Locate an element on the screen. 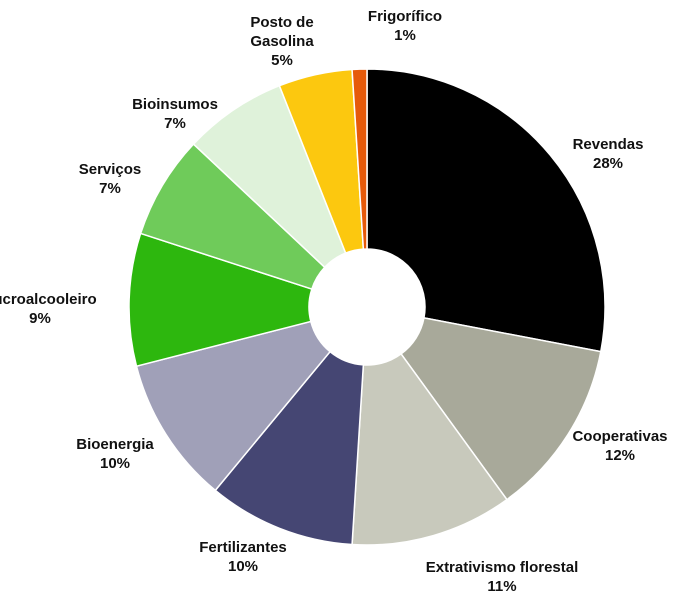 This screenshot has width=678, height=596. category-label: Cooperativas is located at coordinates (620, 436).